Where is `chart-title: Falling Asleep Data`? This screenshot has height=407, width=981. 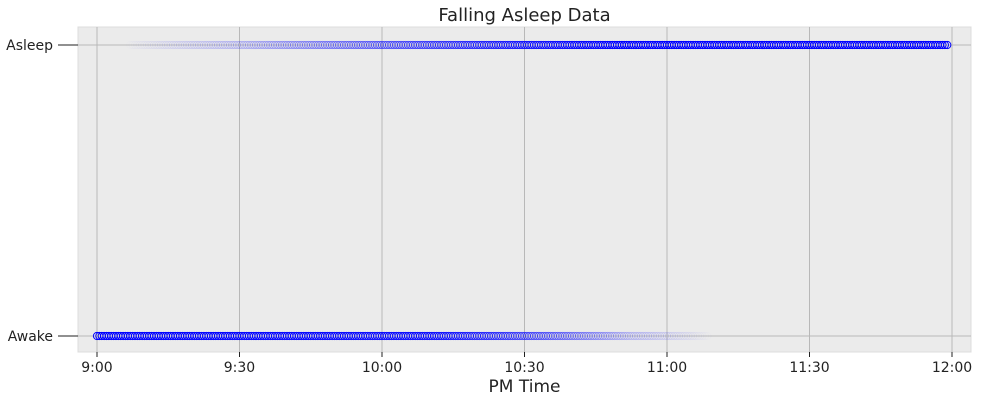 chart-title: Falling Asleep Data is located at coordinates (524, 15).